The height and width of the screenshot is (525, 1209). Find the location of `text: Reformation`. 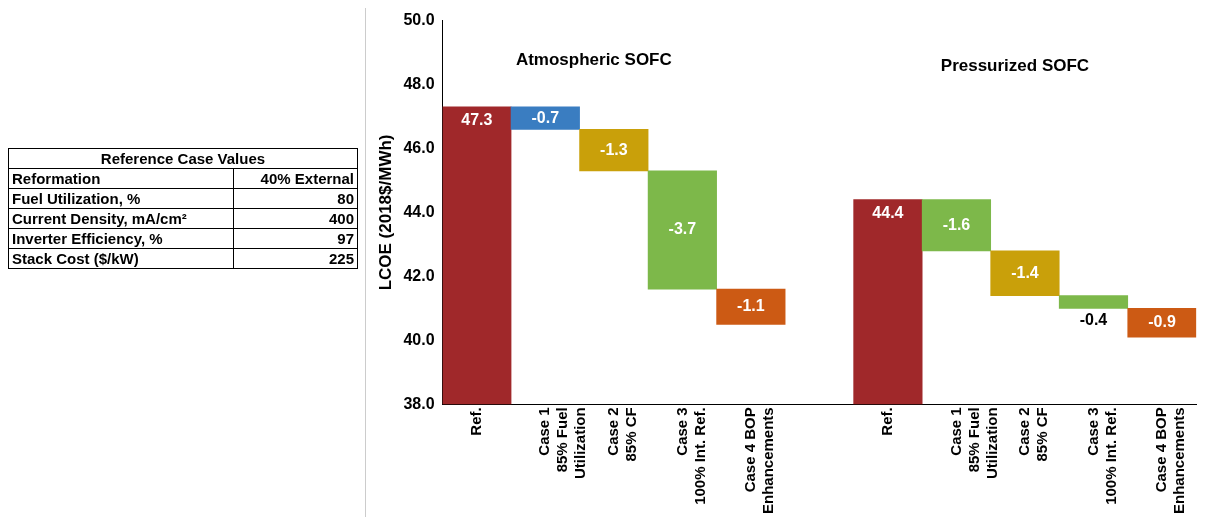

text: Reformation is located at coordinates (121, 178).